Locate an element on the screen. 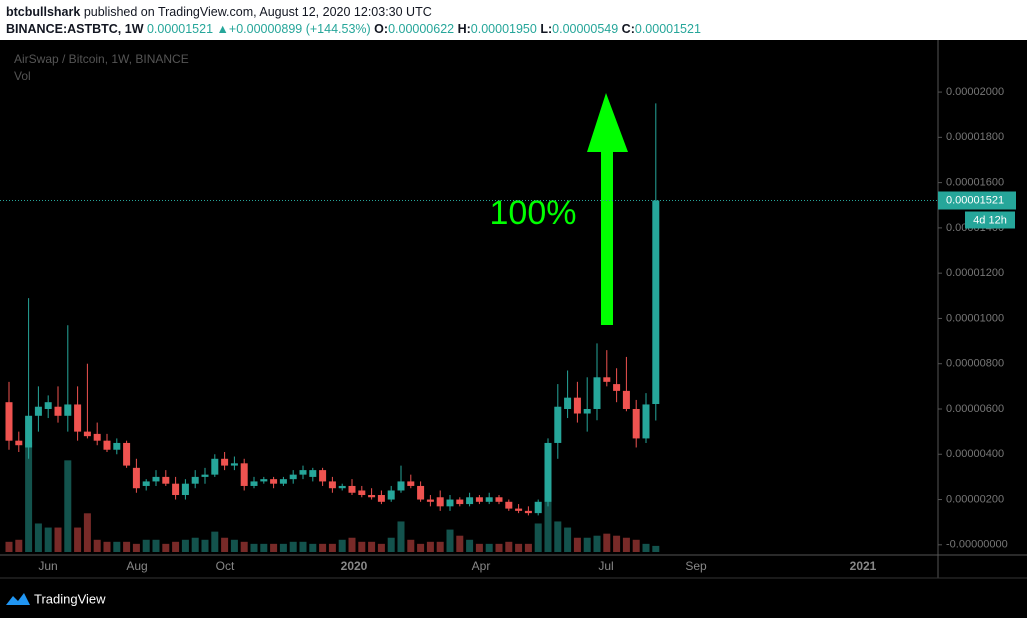 The image size is (1027, 618). time-label: 2021 is located at coordinates (863, 566).